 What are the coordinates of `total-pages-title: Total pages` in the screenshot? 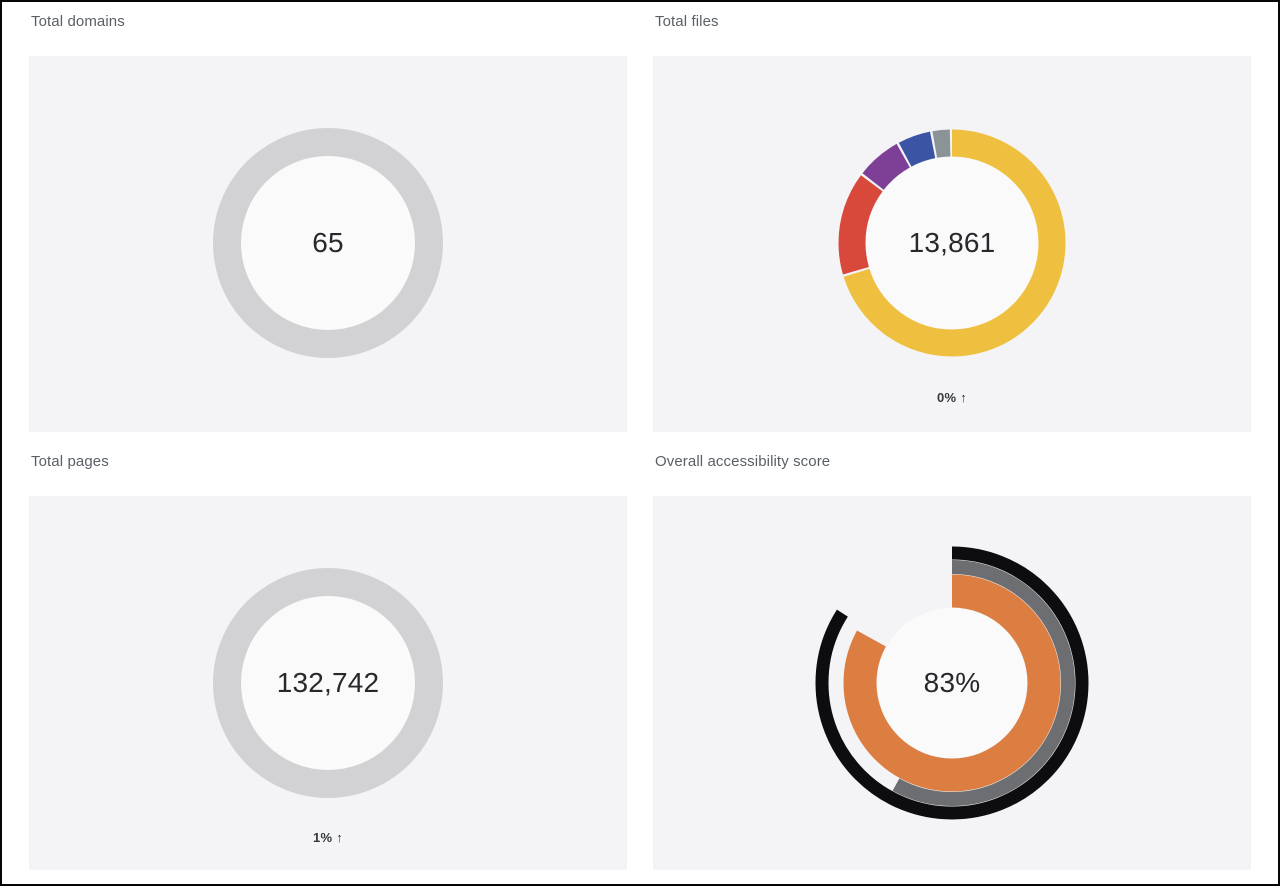 It's located at (70, 461).